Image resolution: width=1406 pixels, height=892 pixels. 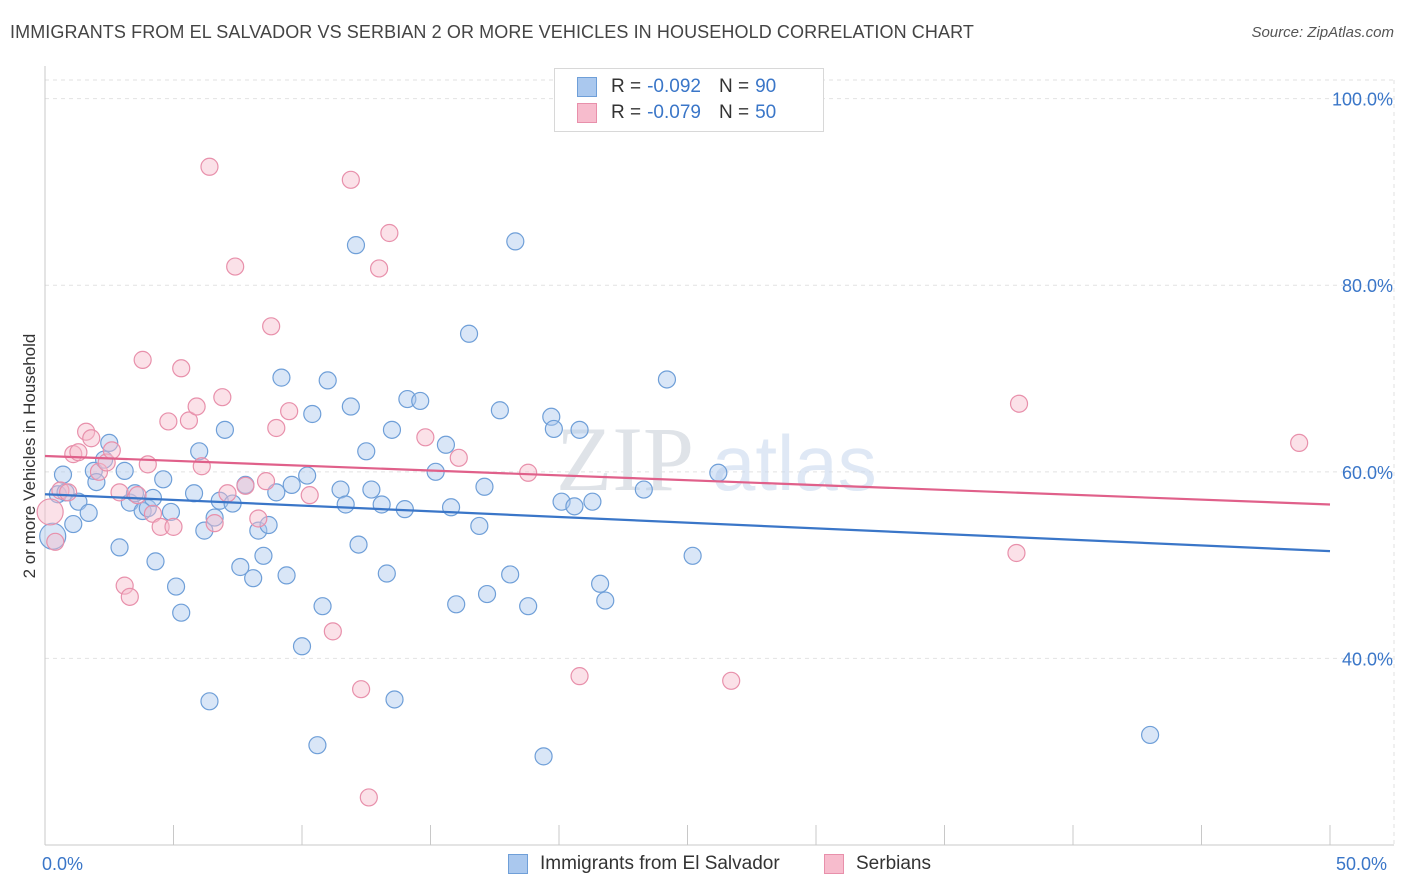 What do you see at coordinates (518, 864) in the screenshot?
I see `bottom-legend-swatch-el-salvador` at bounding box center [518, 864].